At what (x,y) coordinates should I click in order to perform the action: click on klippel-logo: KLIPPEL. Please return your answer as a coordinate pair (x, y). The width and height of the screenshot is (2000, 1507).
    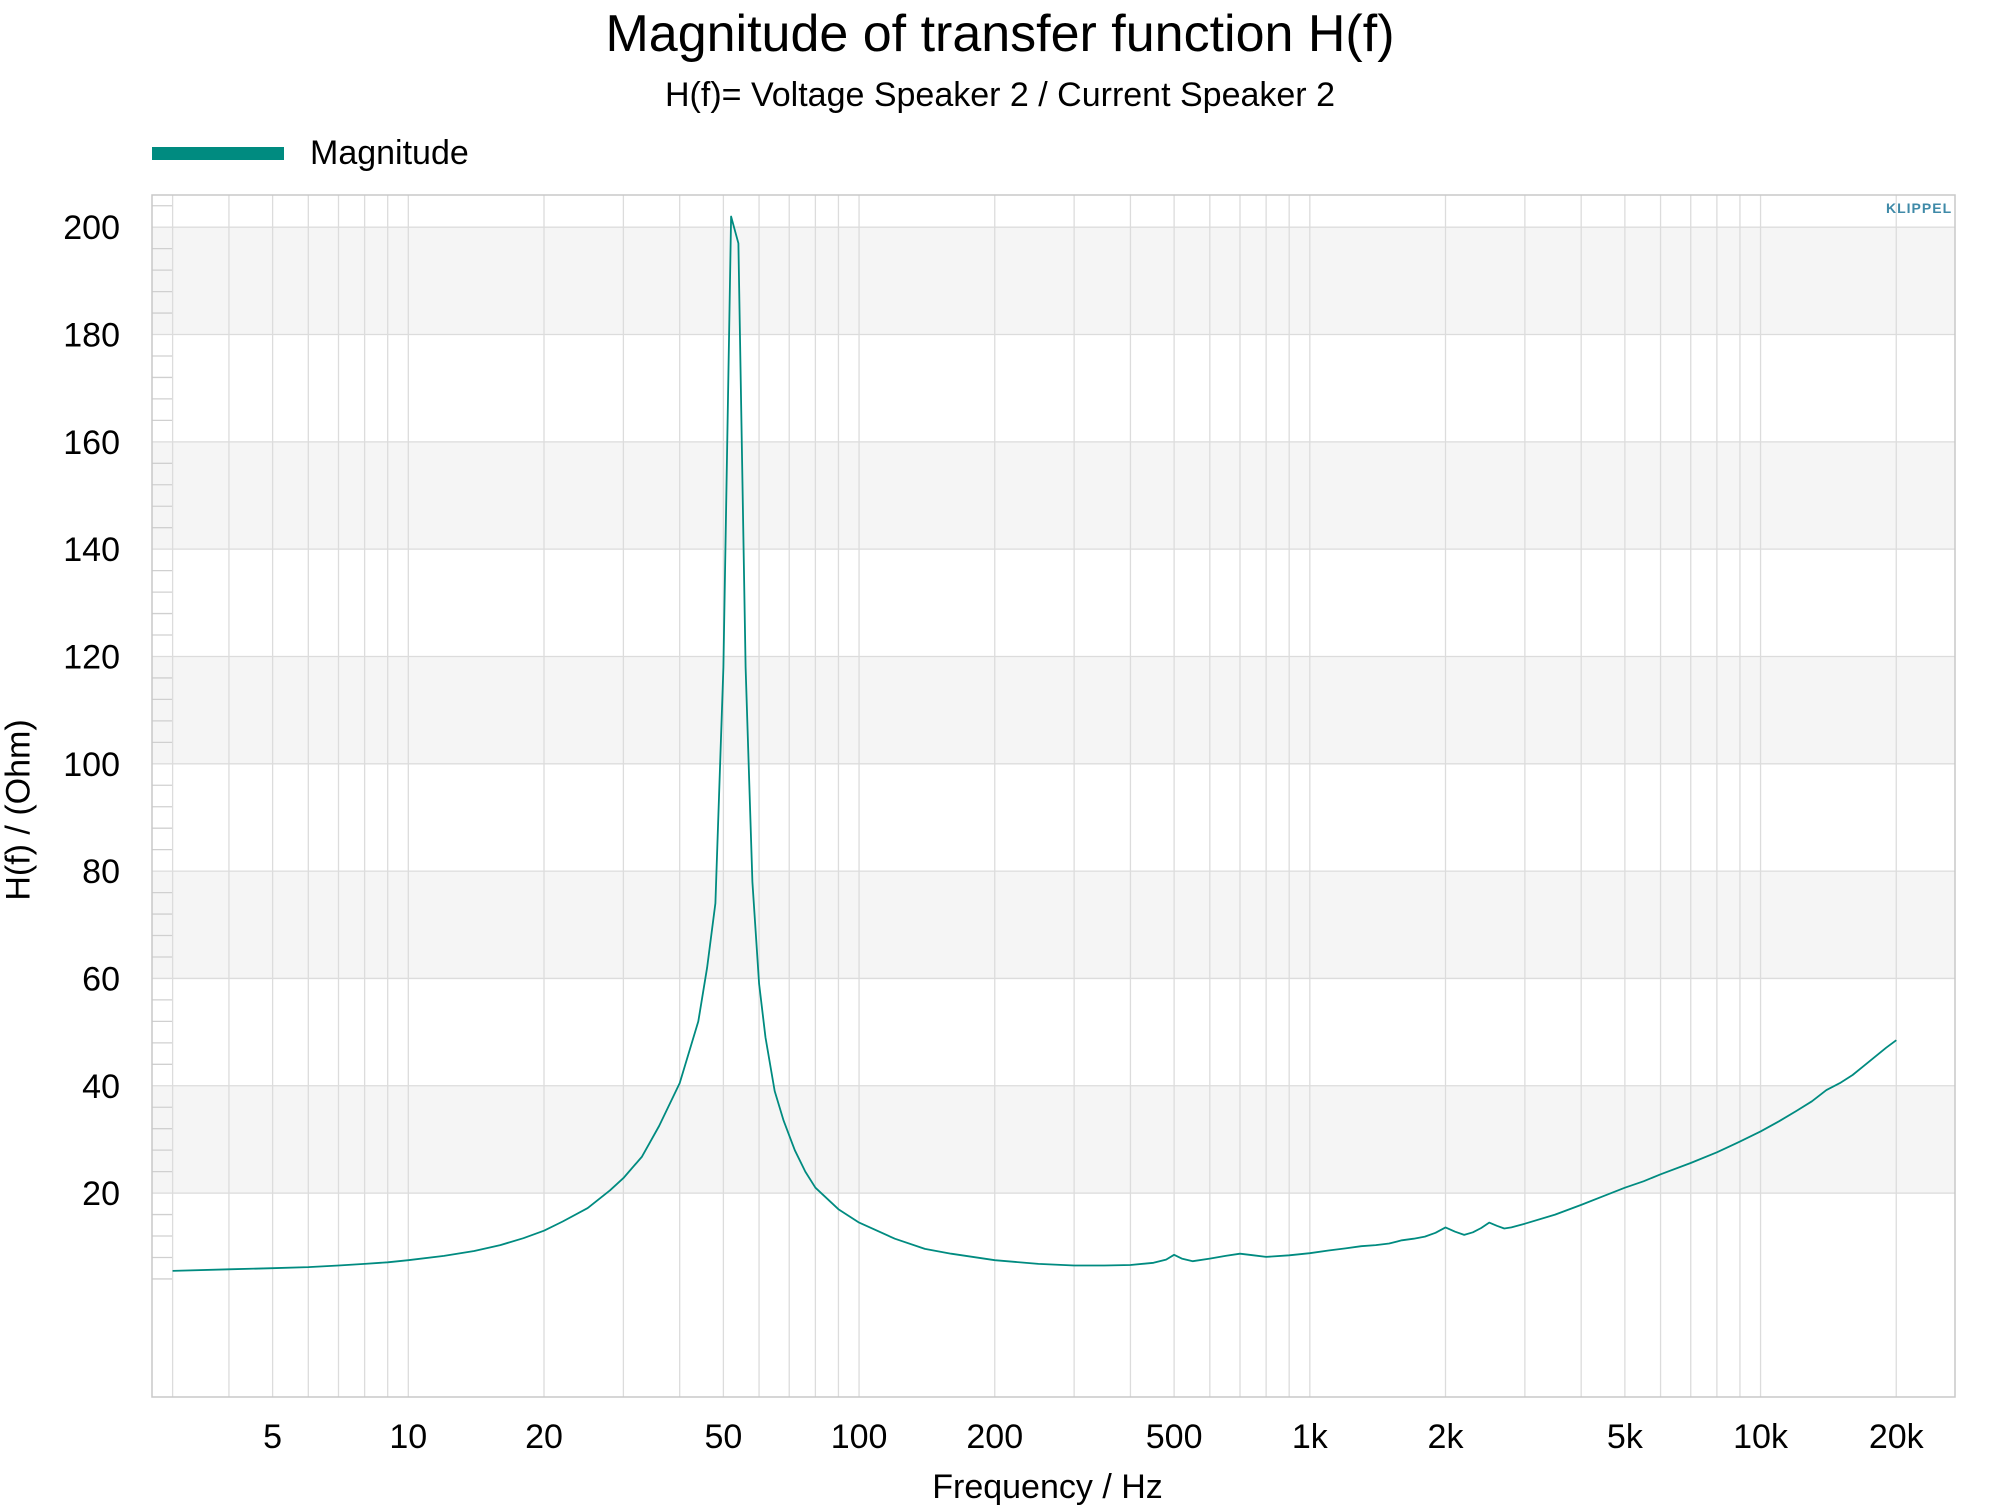
    Looking at the image, I should click on (1919, 208).